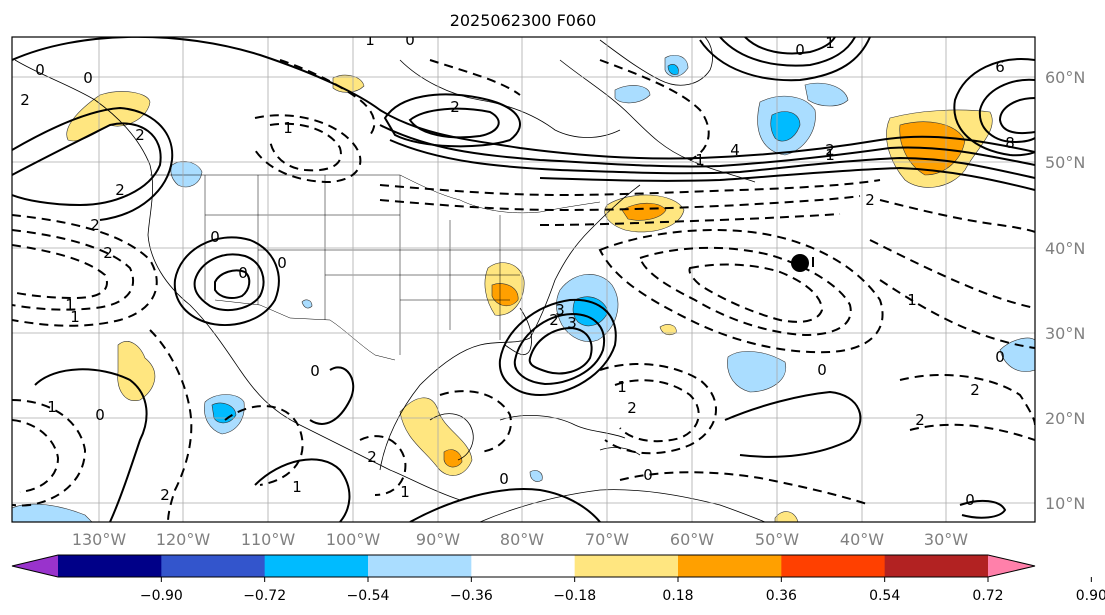  I want to click on contour-far-east-zero, so click(983, 509).